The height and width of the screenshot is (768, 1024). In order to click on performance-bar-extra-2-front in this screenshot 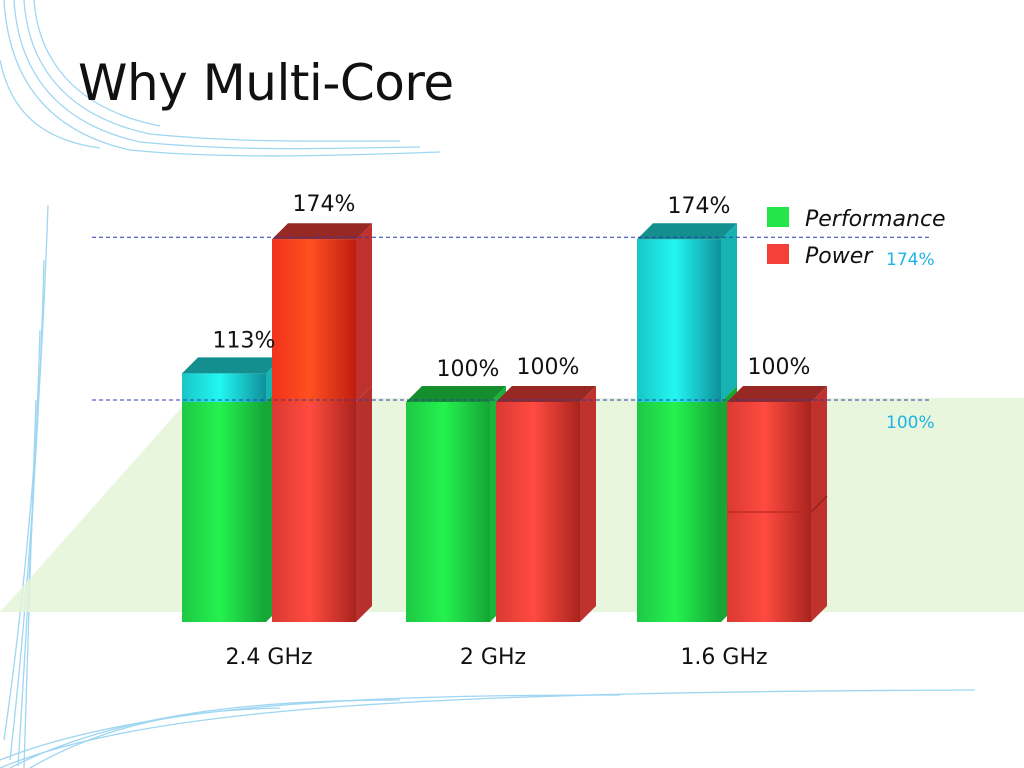, I will do `click(679, 320)`.